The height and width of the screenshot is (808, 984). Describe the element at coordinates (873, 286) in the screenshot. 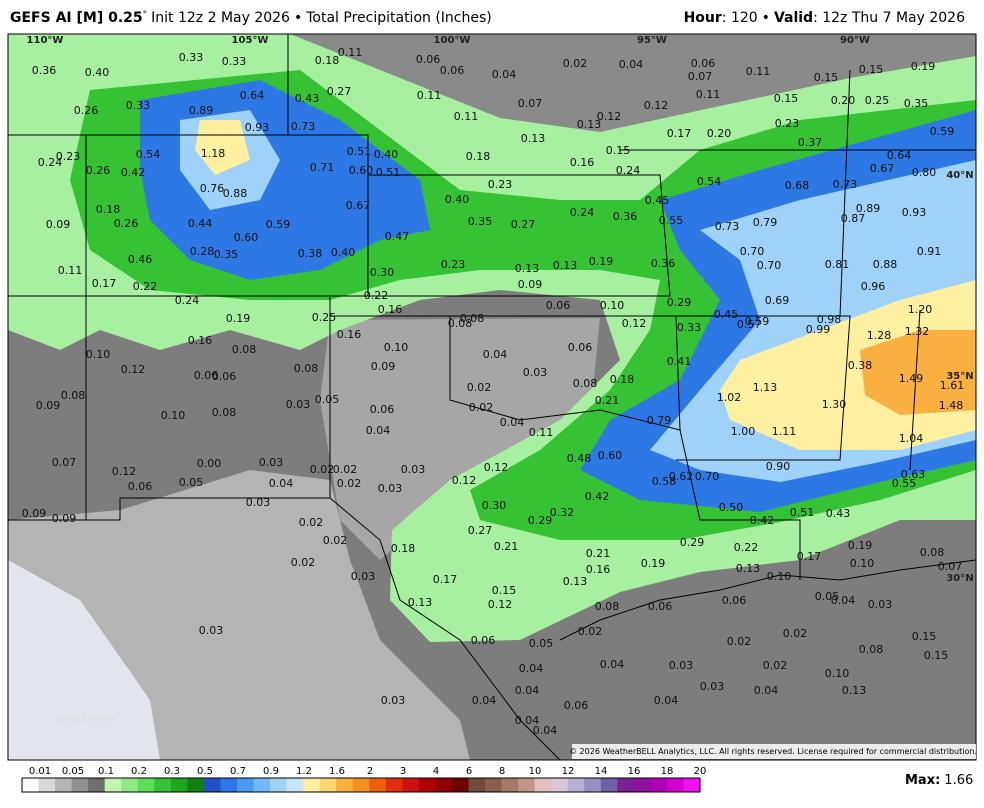

I see `precip-value: 0.96` at that location.